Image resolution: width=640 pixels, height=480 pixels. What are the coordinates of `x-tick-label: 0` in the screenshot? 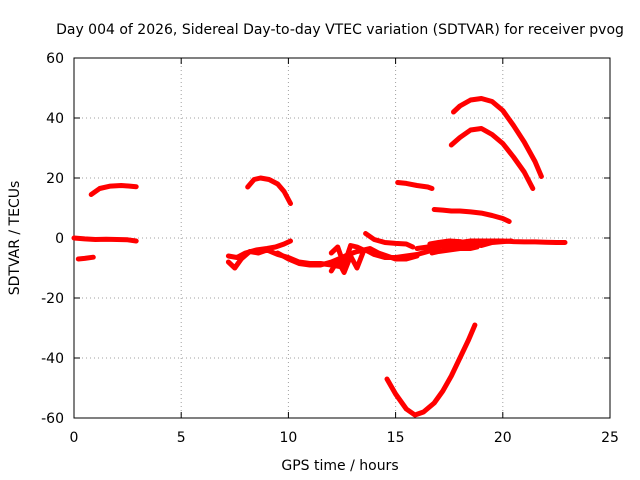 It's located at (74, 438).